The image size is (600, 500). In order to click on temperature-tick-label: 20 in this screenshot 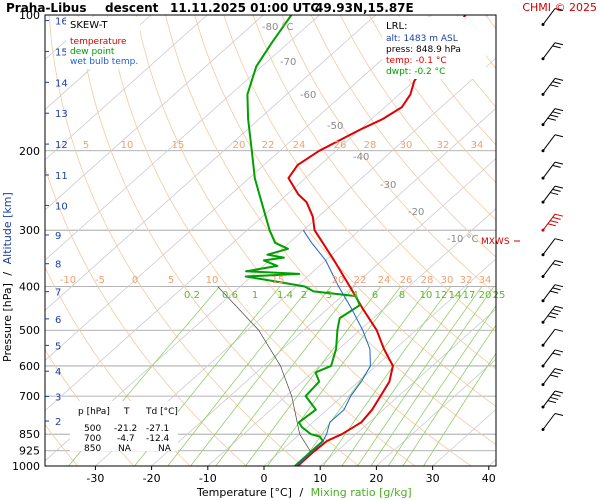, I will do `click(376, 478)`.